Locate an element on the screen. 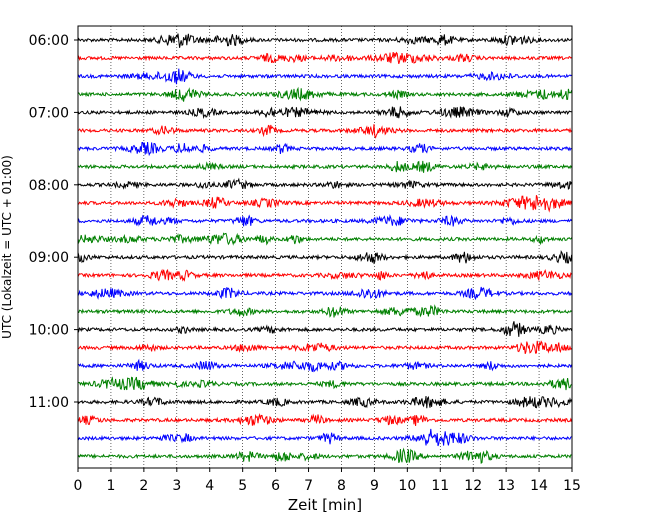 The height and width of the screenshot is (520, 650). x-tick-label: 14 is located at coordinates (539, 486).